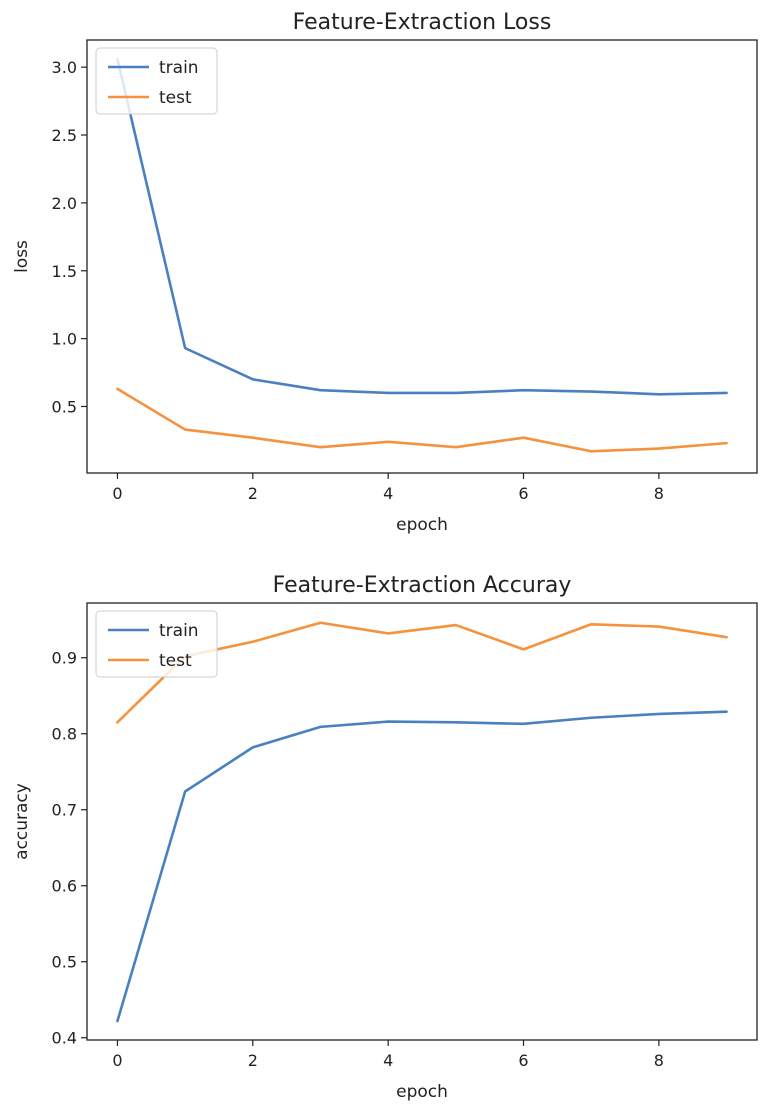 The width and height of the screenshot is (784, 1114). What do you see at coordinates (64, 67) in the screenshot?
I see `loss-y-tick-label: 3.0` at bounding box center [64, 67].